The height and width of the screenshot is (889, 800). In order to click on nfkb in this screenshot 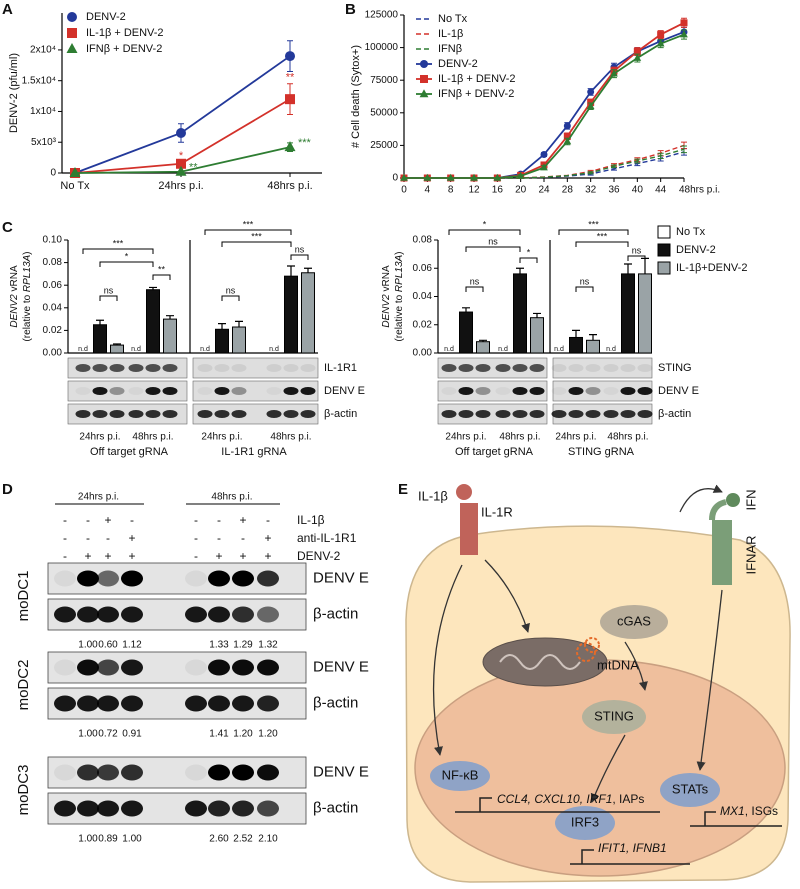, I will do `click(460, 776)`.